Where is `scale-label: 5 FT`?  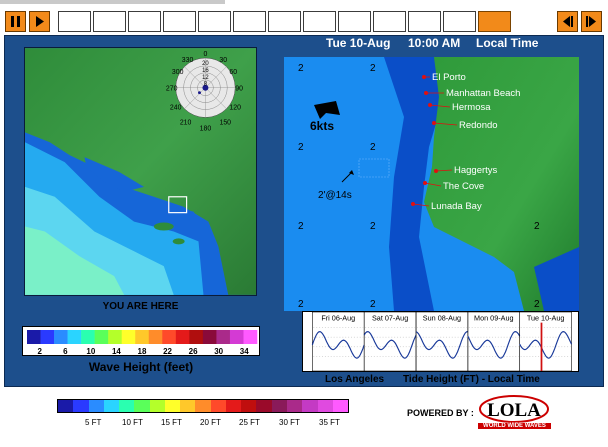
scale-label: 5 FT is located at coordinates (93, 422).